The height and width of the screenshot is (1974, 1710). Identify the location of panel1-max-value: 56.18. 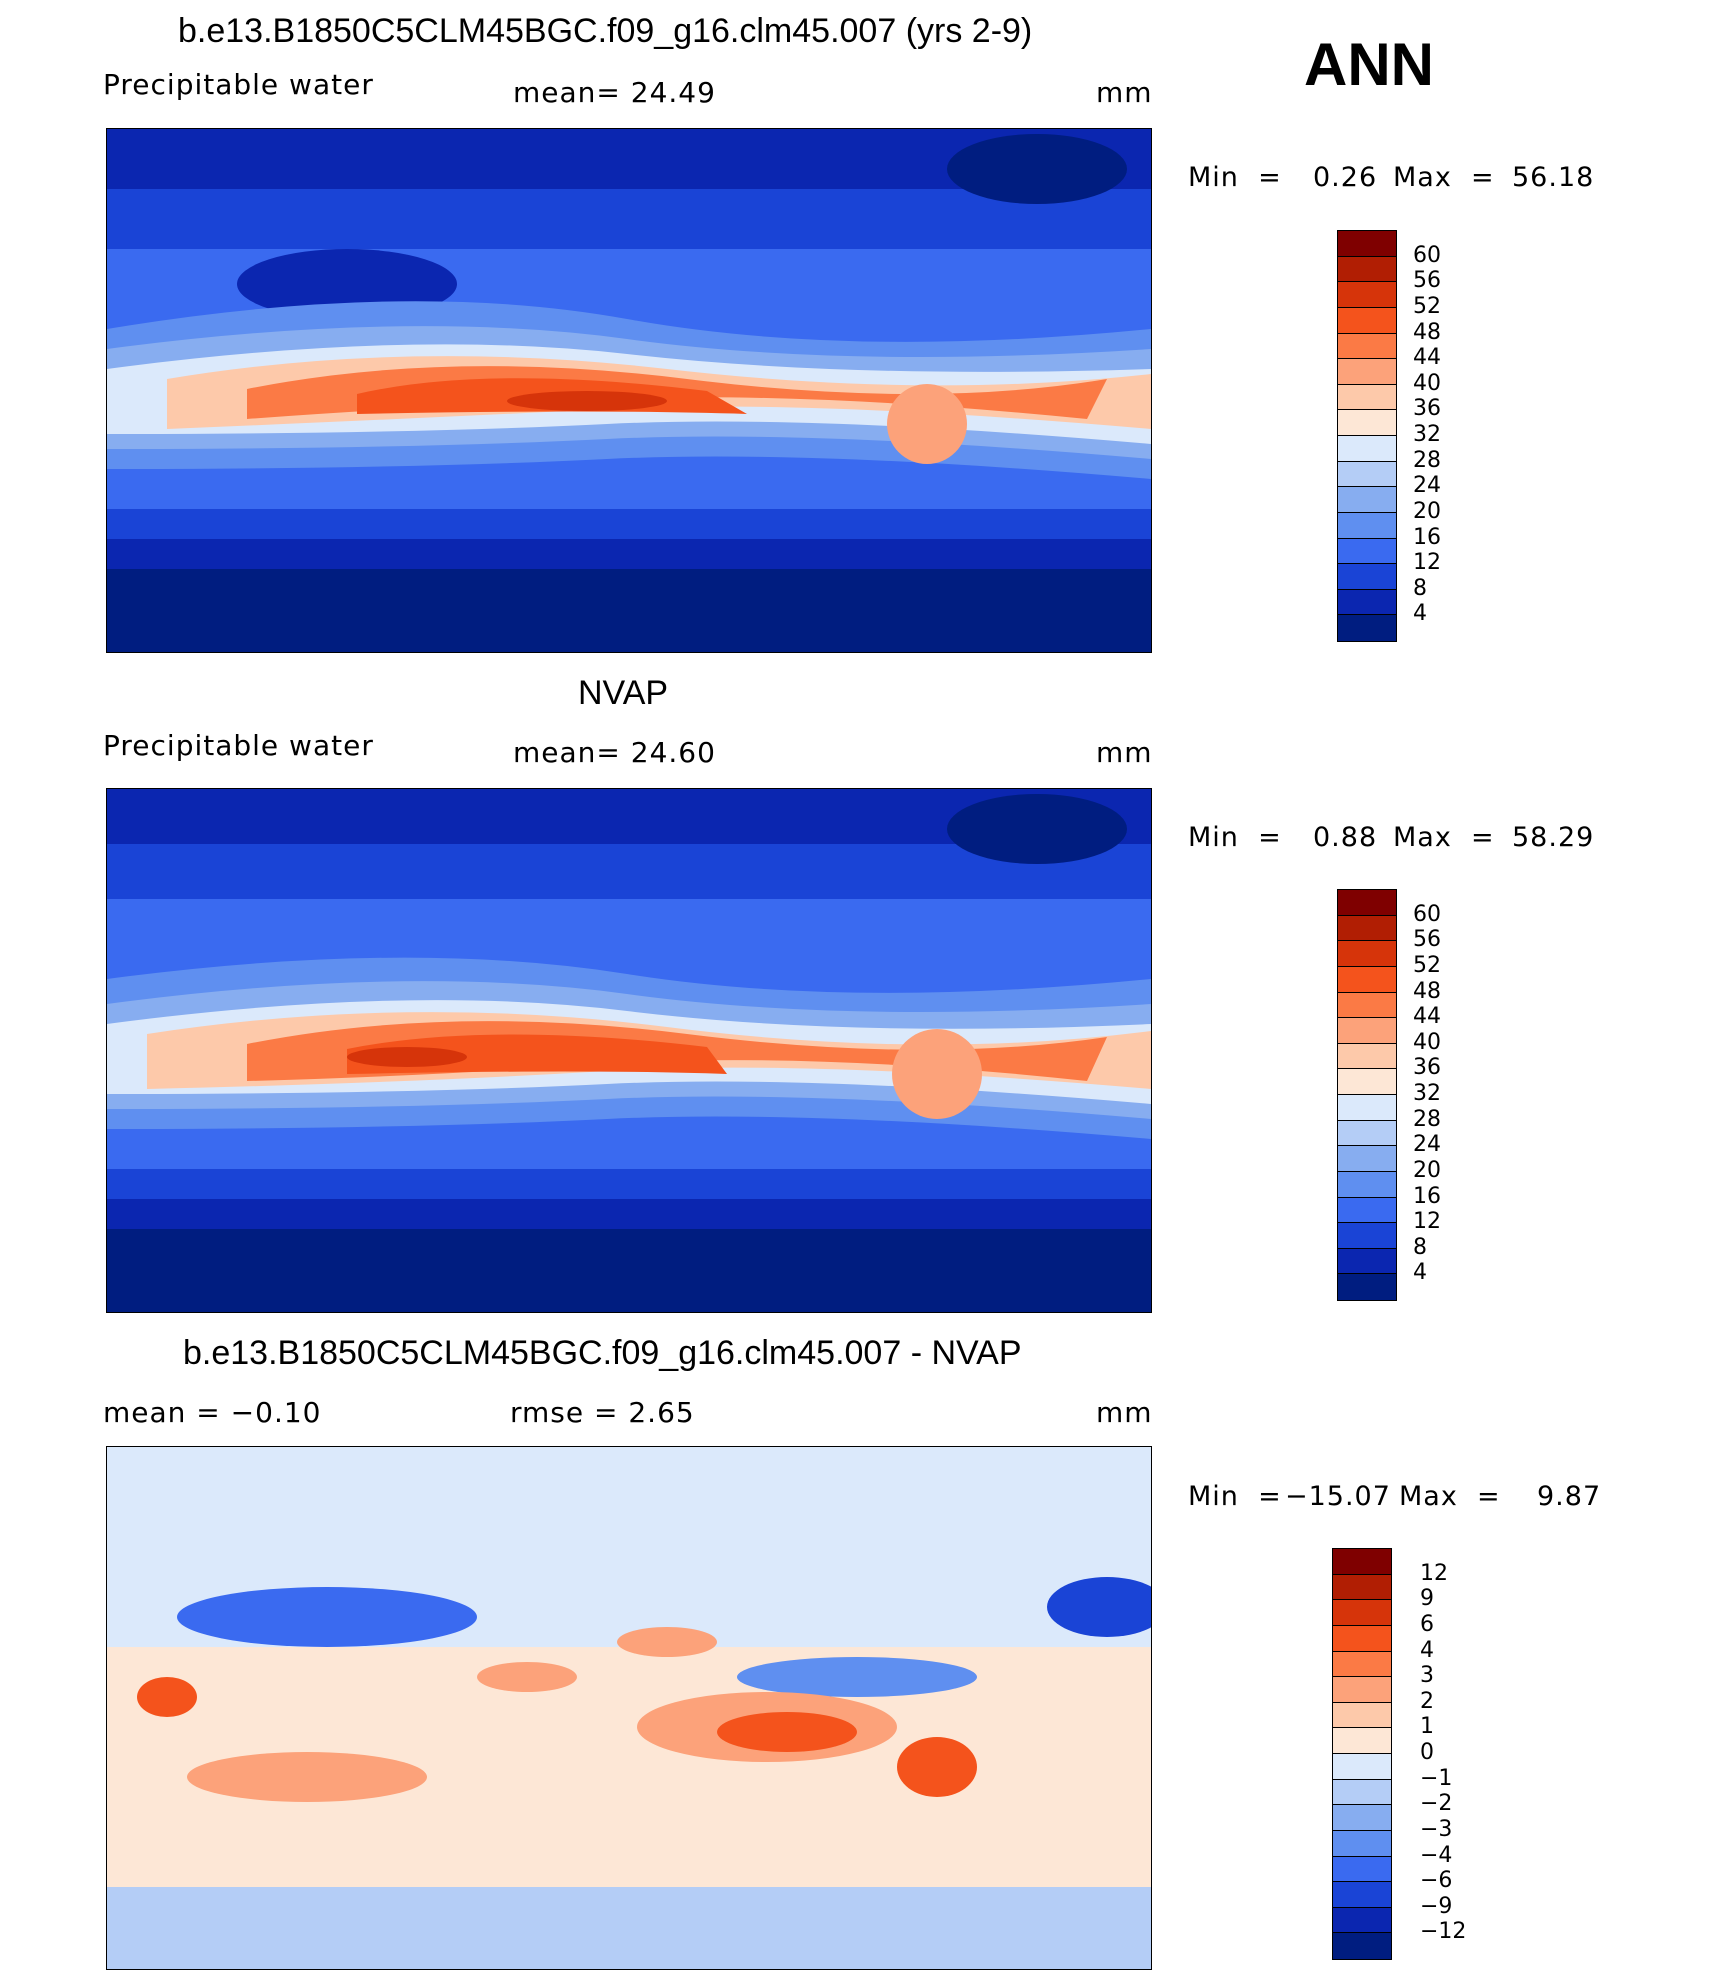
(1553, 177).